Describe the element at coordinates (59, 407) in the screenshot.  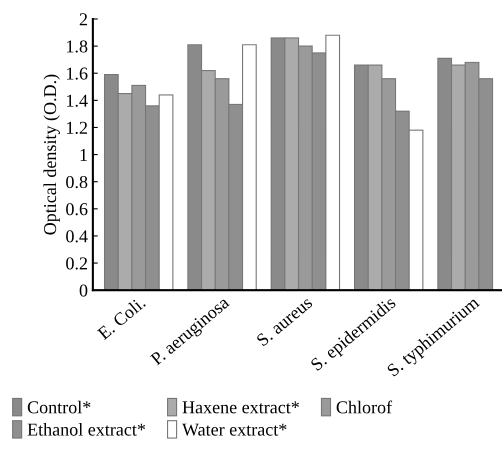
I see `legend-label: Control*` at that location.